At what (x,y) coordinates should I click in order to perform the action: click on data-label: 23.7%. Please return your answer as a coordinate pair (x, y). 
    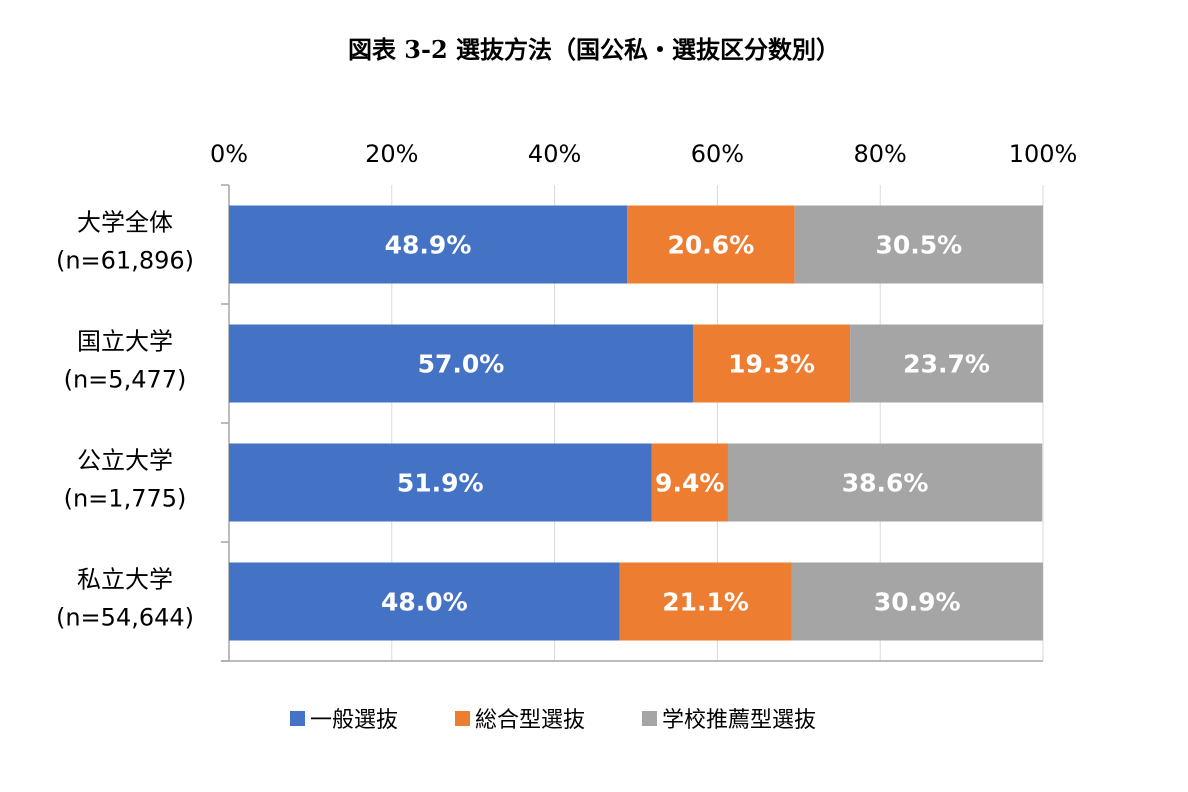
    Looking at the image, I should click on (946, 364).